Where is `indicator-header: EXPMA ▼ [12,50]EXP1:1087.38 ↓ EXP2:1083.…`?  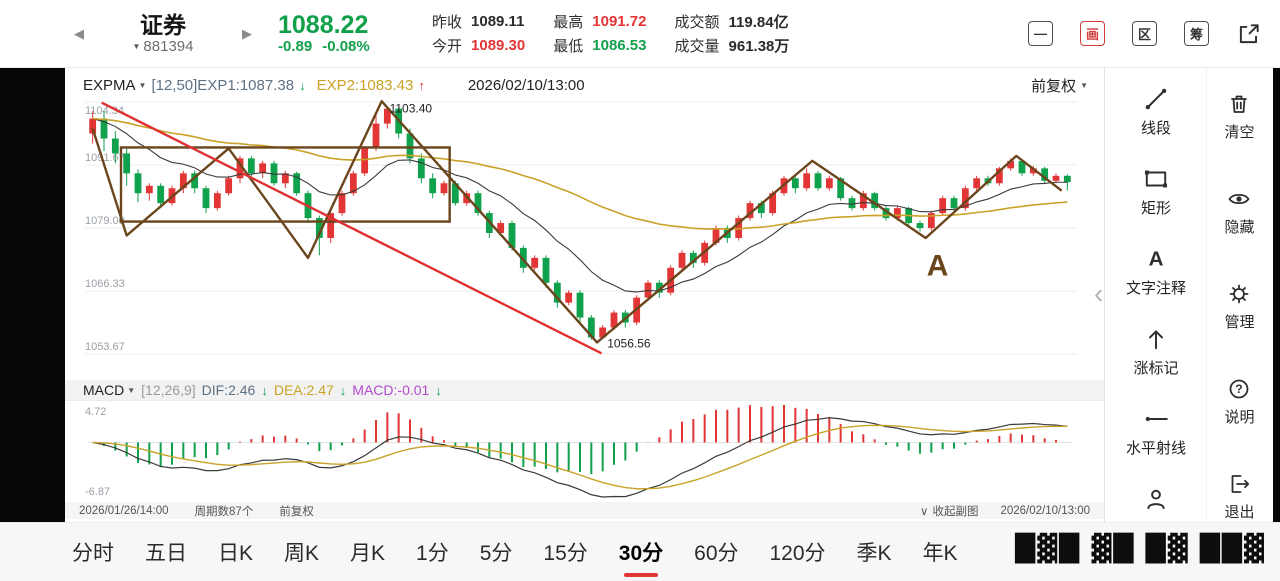
indicator-header: EXPMA ▼ [12,50]EXP1:1087.38 ↓ EXP2:1083.… is located at coordinates (585, 85).